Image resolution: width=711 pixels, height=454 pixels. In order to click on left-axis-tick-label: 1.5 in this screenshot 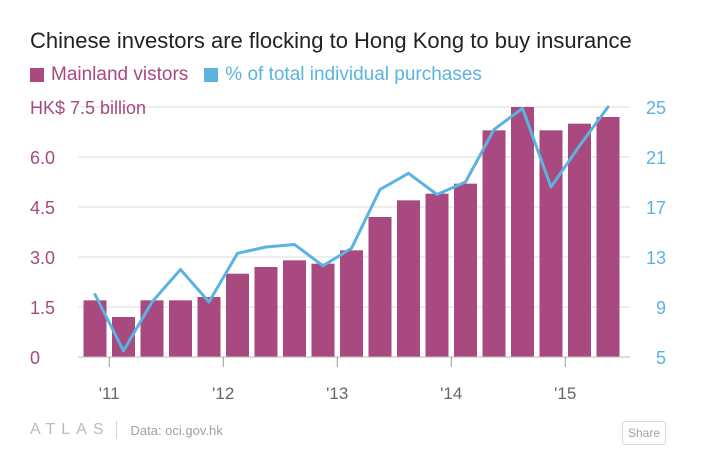, I will do `click(42, 308)`.